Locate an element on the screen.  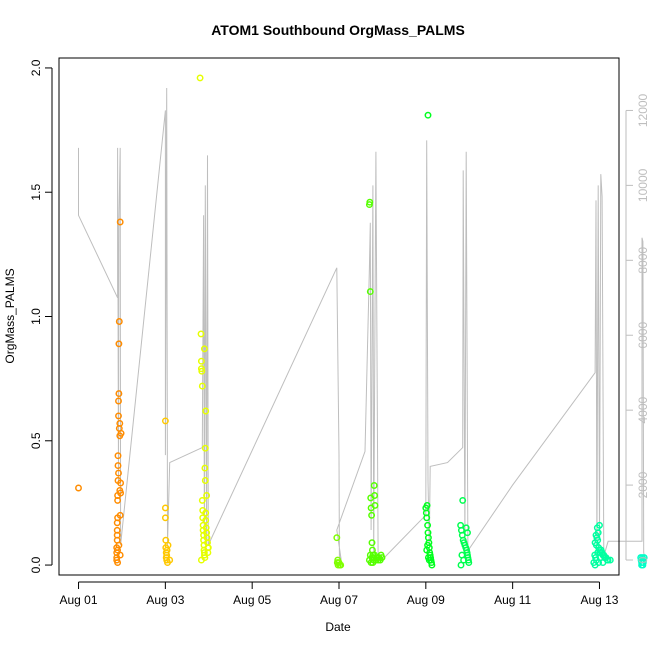
x-tick-label: Aug 13 is located at coordinates (599, 600).